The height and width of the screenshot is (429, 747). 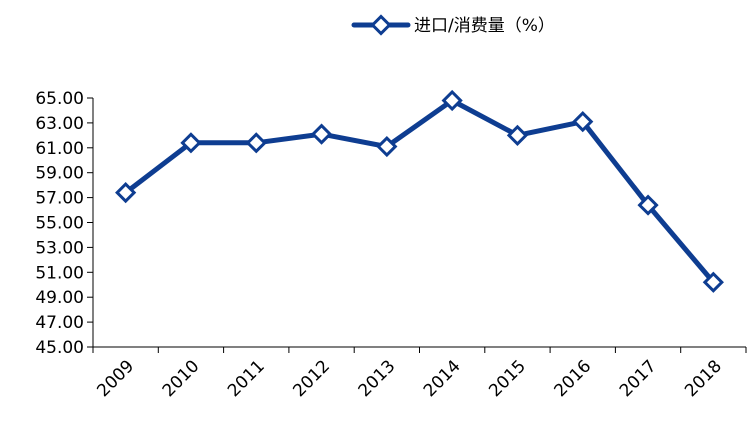 What do you see at coordinates (59, 124) in the screenshot?
I see `y-tick-label: 63.00` at bounding box center [59, 124].